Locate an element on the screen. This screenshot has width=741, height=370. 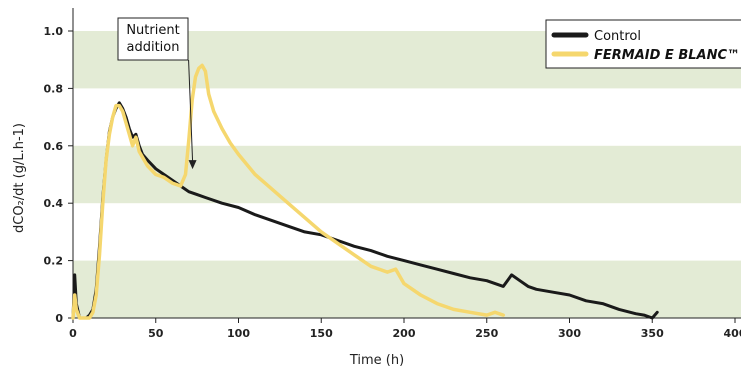
x-tick-label: 300 is located at coordinates (569, 333).